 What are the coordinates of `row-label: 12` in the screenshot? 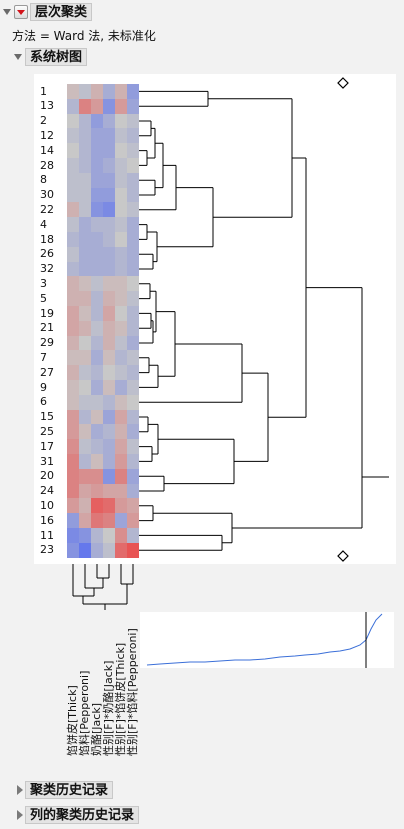 It's located at (47, 135).